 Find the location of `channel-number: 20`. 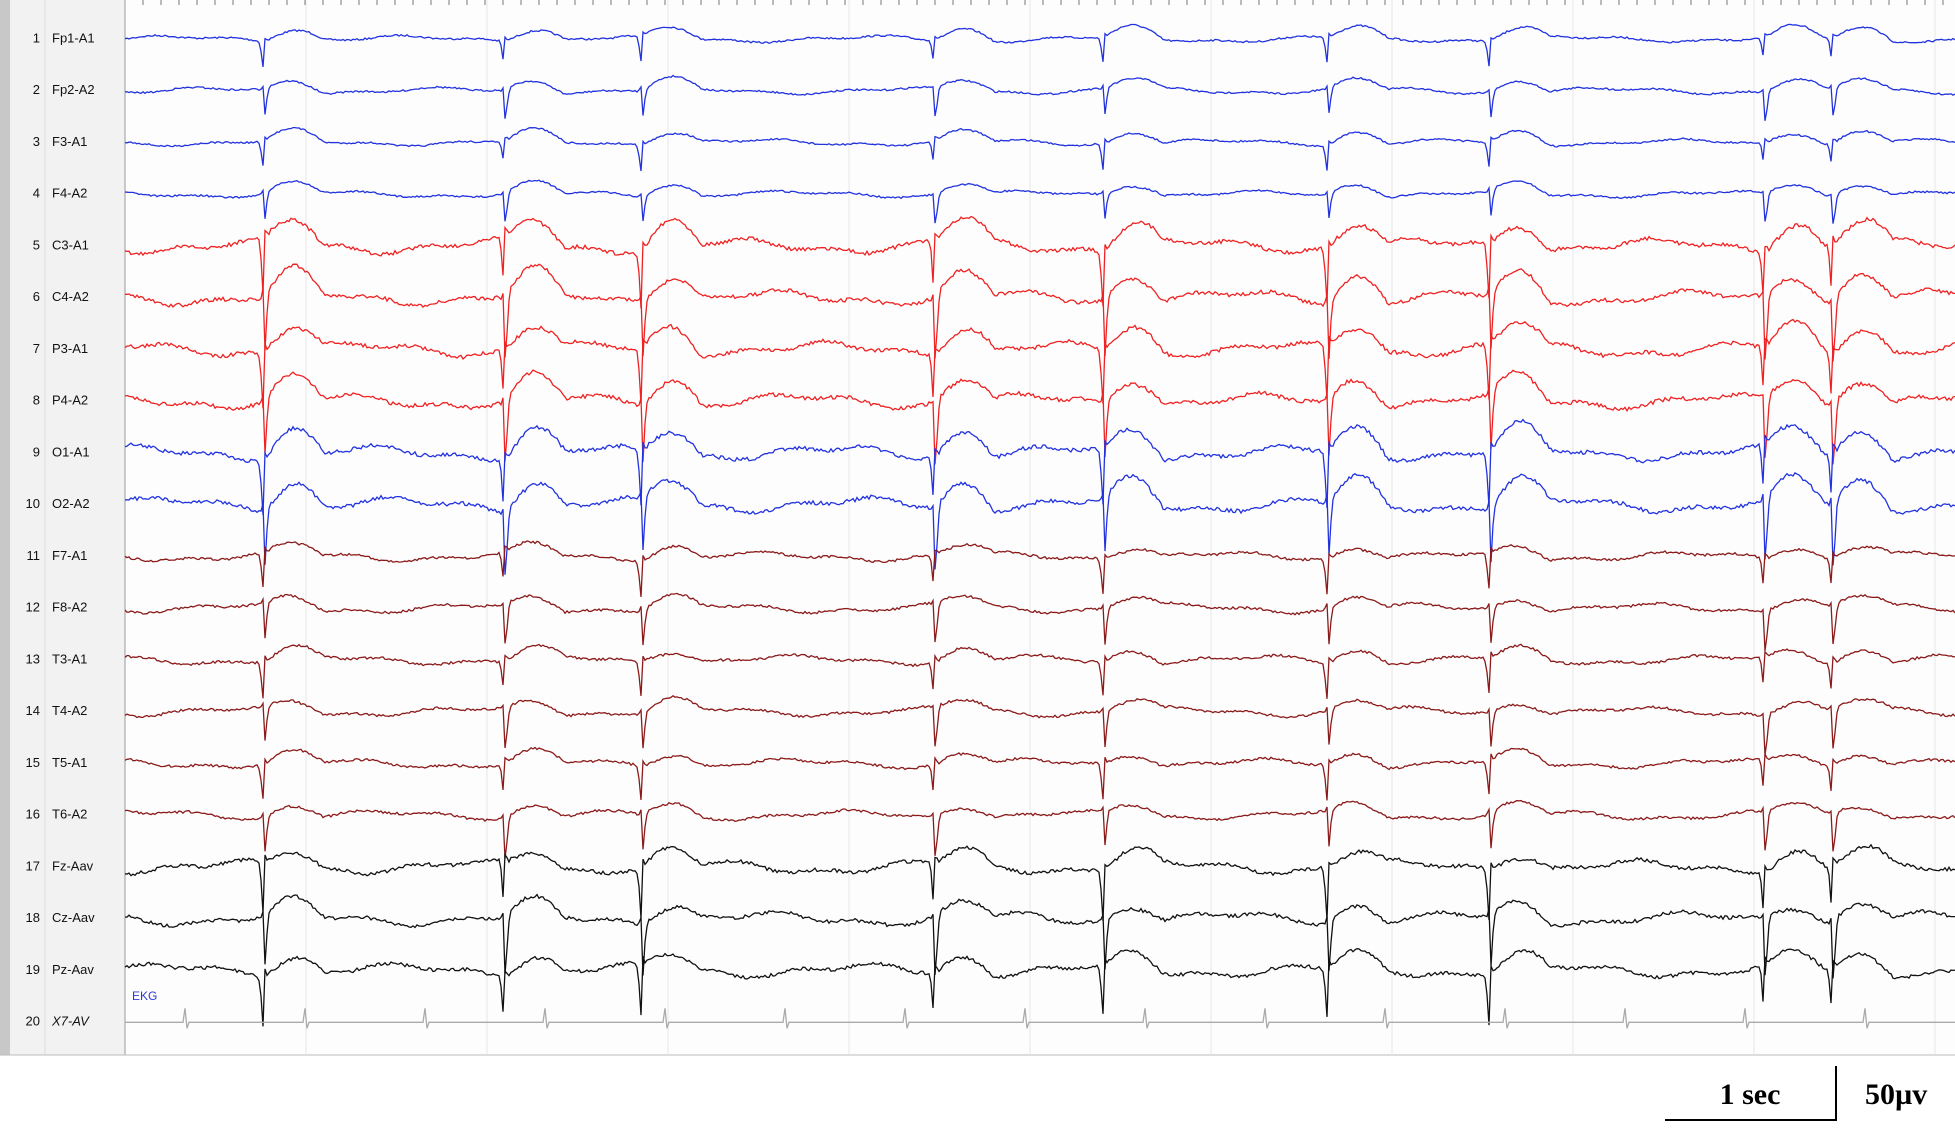

channel-number: 20 is located at coordinates (33, 1021).